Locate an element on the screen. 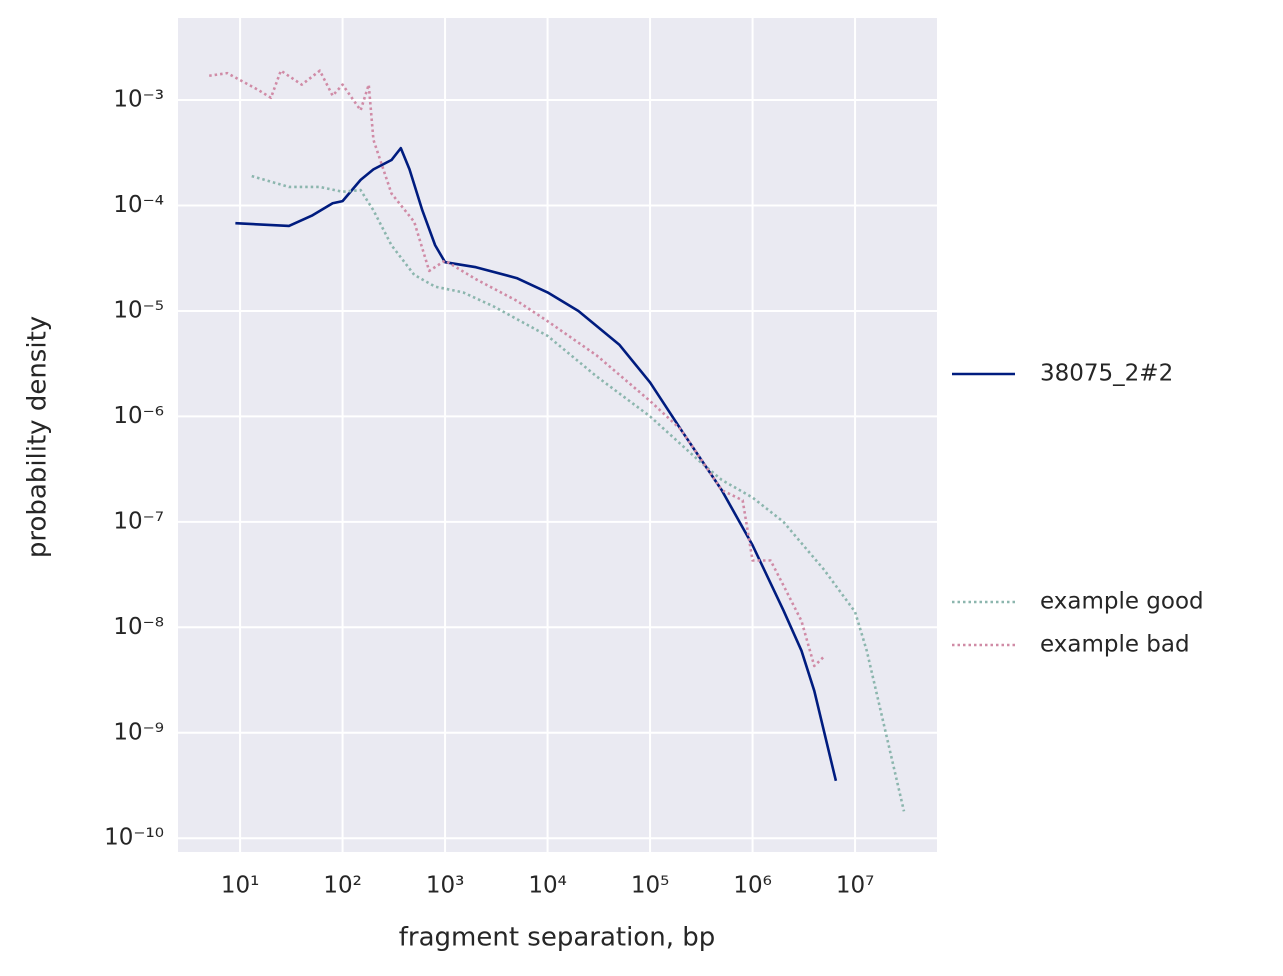  x-tick-label: 10⁷ is located at coordinates (855, 886).